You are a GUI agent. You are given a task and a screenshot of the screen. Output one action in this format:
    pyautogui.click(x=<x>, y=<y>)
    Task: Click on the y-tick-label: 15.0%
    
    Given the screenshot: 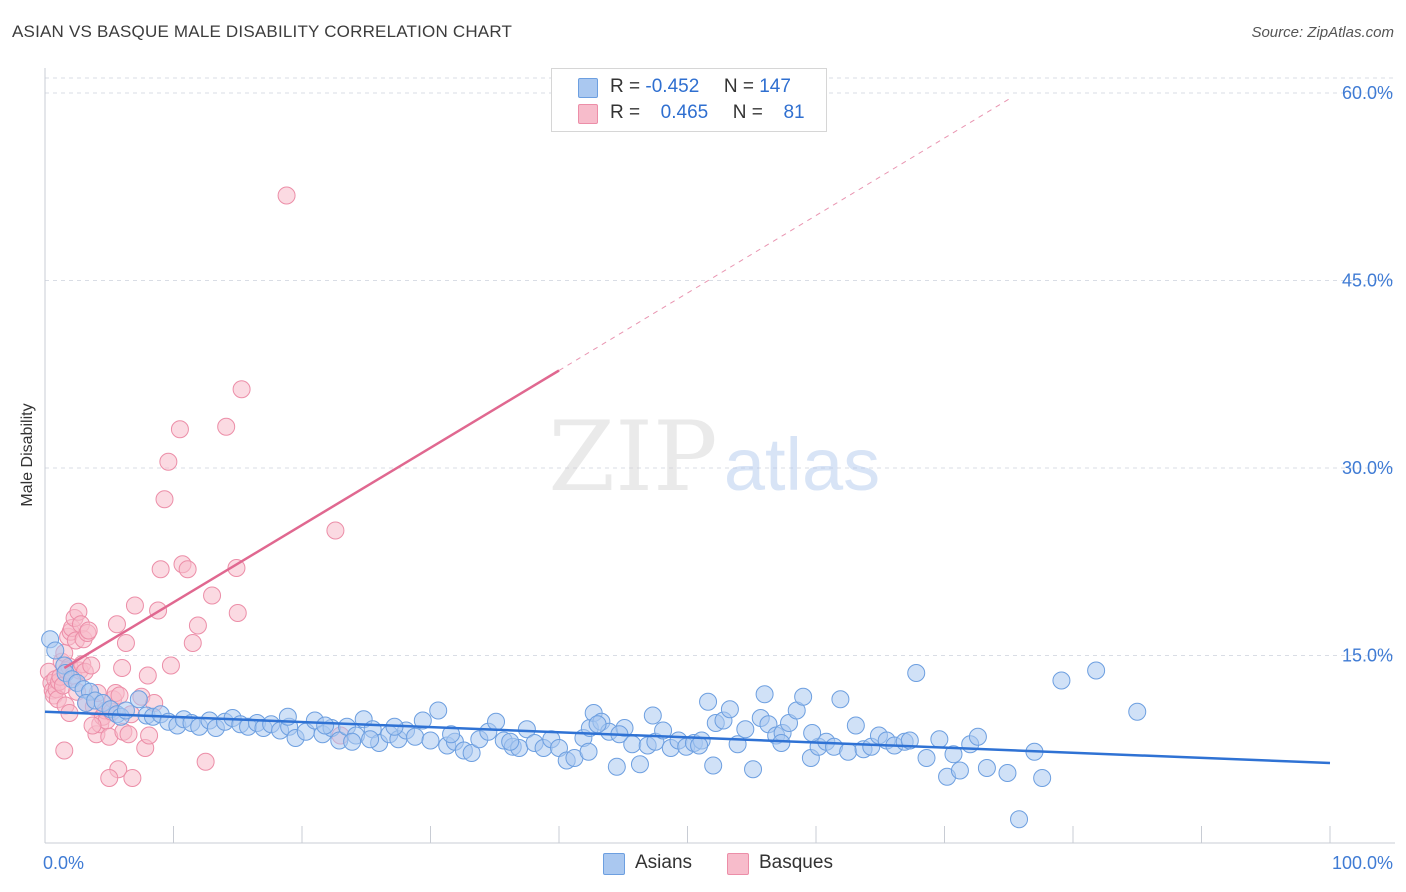 What is the action you would take?
    pyautogui.click(x=1367, y=656)
    